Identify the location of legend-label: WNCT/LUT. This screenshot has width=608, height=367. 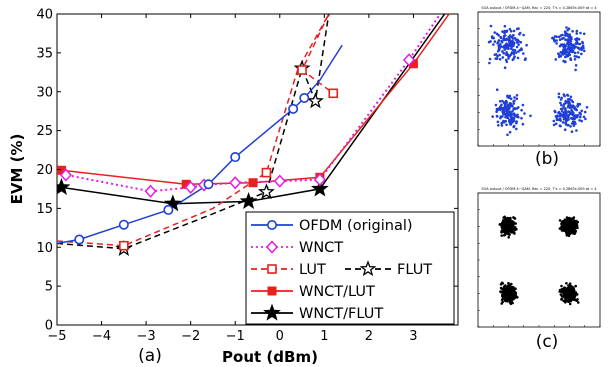
(337, 292).